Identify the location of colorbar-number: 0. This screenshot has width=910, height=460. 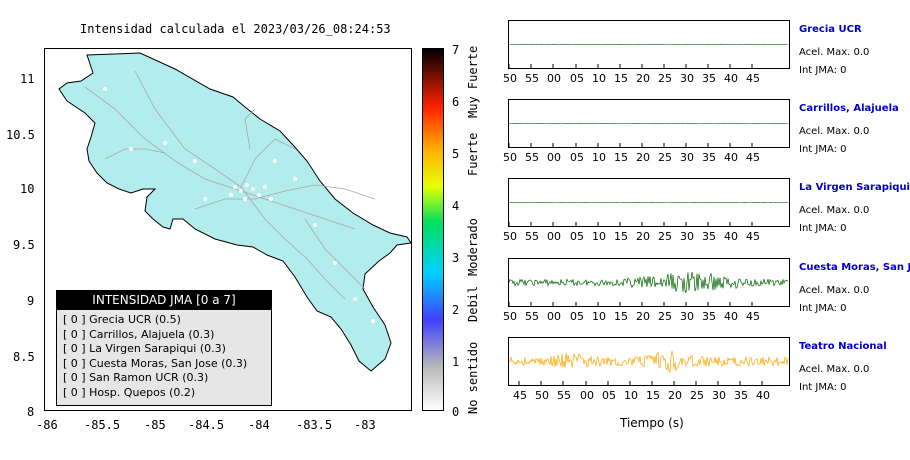
(456, 412).